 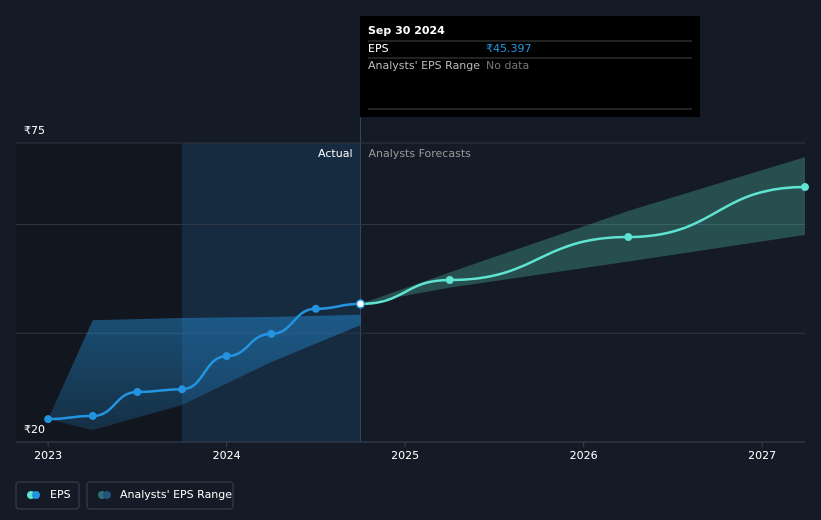 What do you see at coordinates (405, 455) in the screenshot?
I see `x-tick-label: 2025` at bounding box center [405, 455].